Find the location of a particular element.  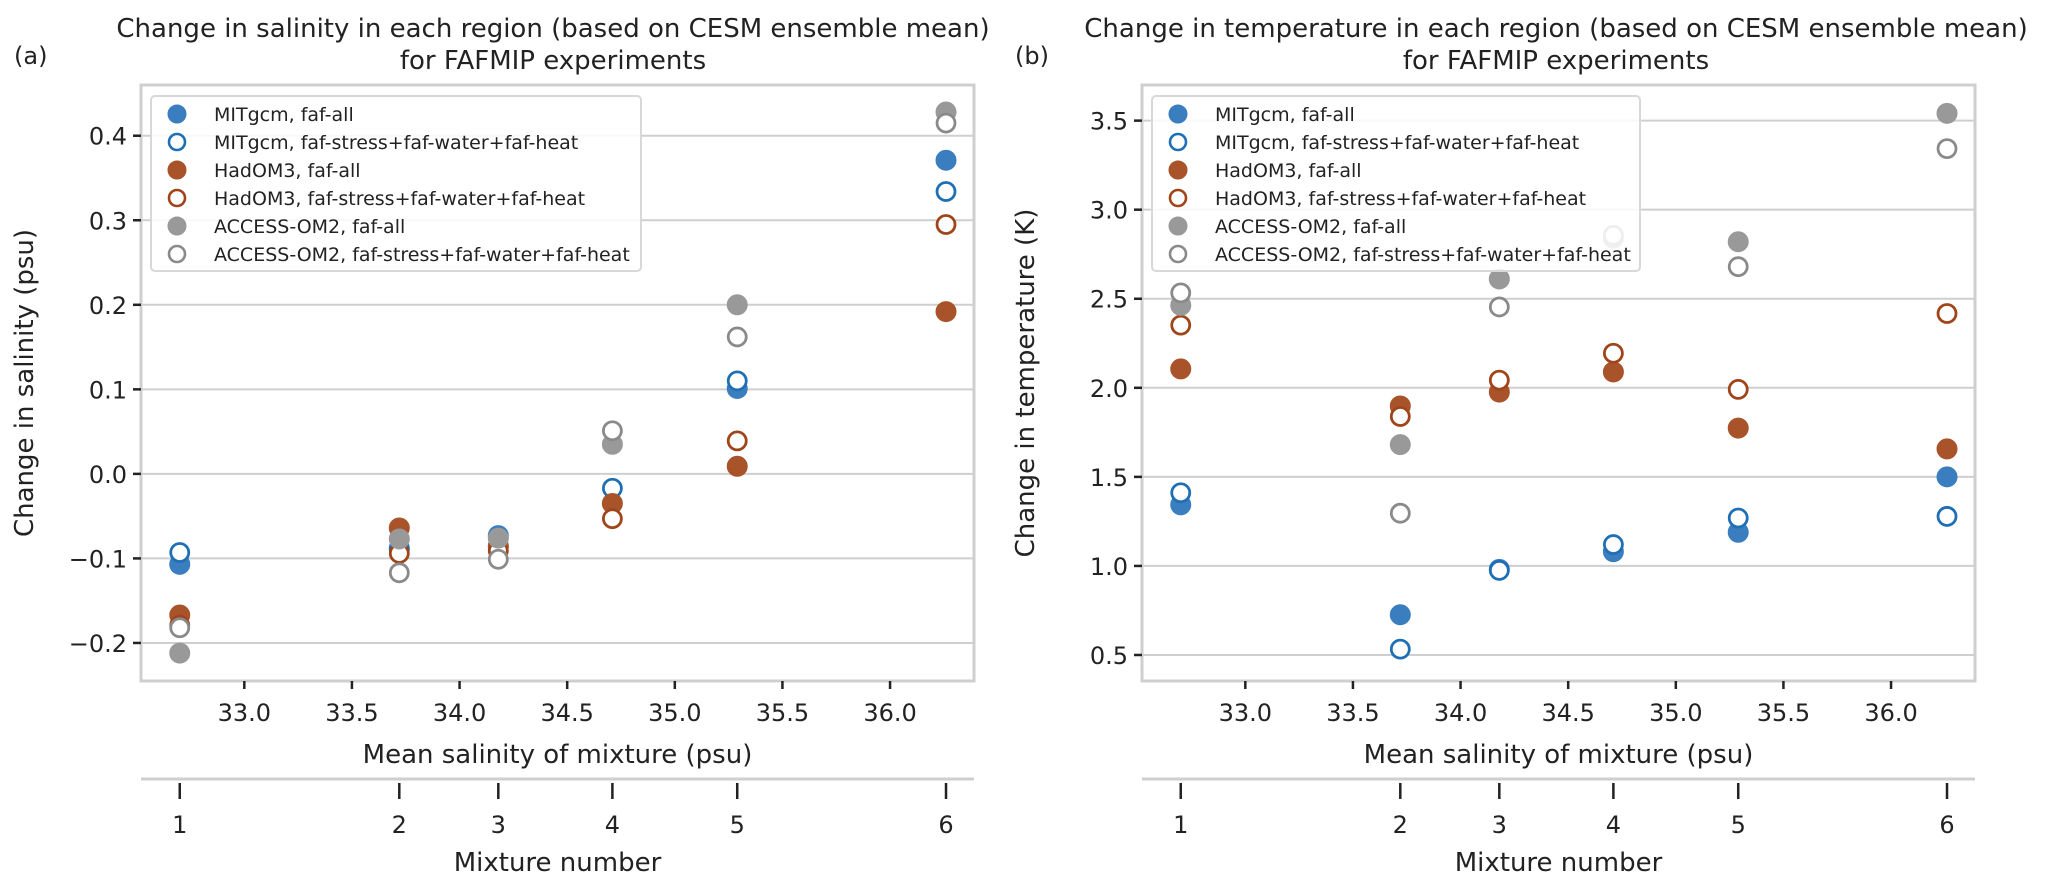

y-tick-label: 0.0 is located at coordinates (108, 475).